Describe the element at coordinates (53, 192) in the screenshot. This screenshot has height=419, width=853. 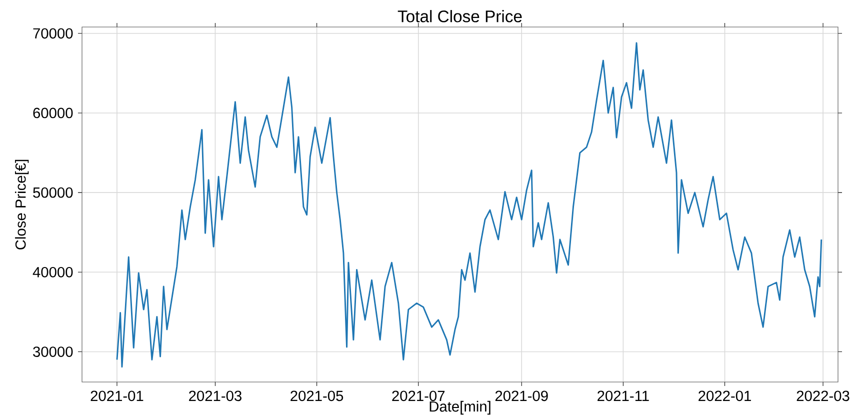
I see `y-tick-label: 50000` at that location.